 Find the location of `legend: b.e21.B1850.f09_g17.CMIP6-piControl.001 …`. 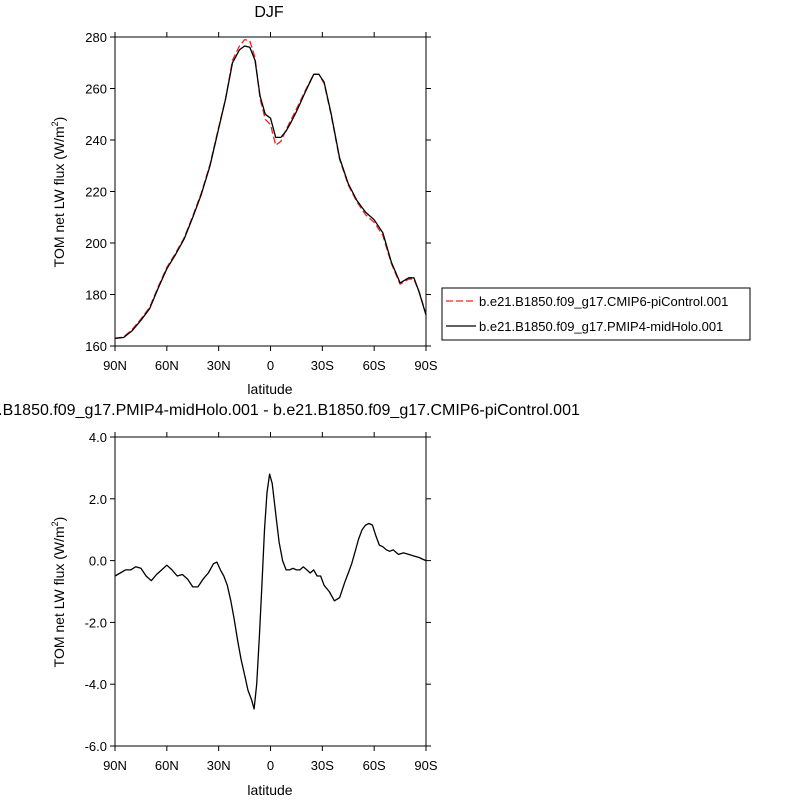

legend: b.e21.B1850.f09_g17.CMIP6-piControl.001 … is located at coordinates (596, 314).